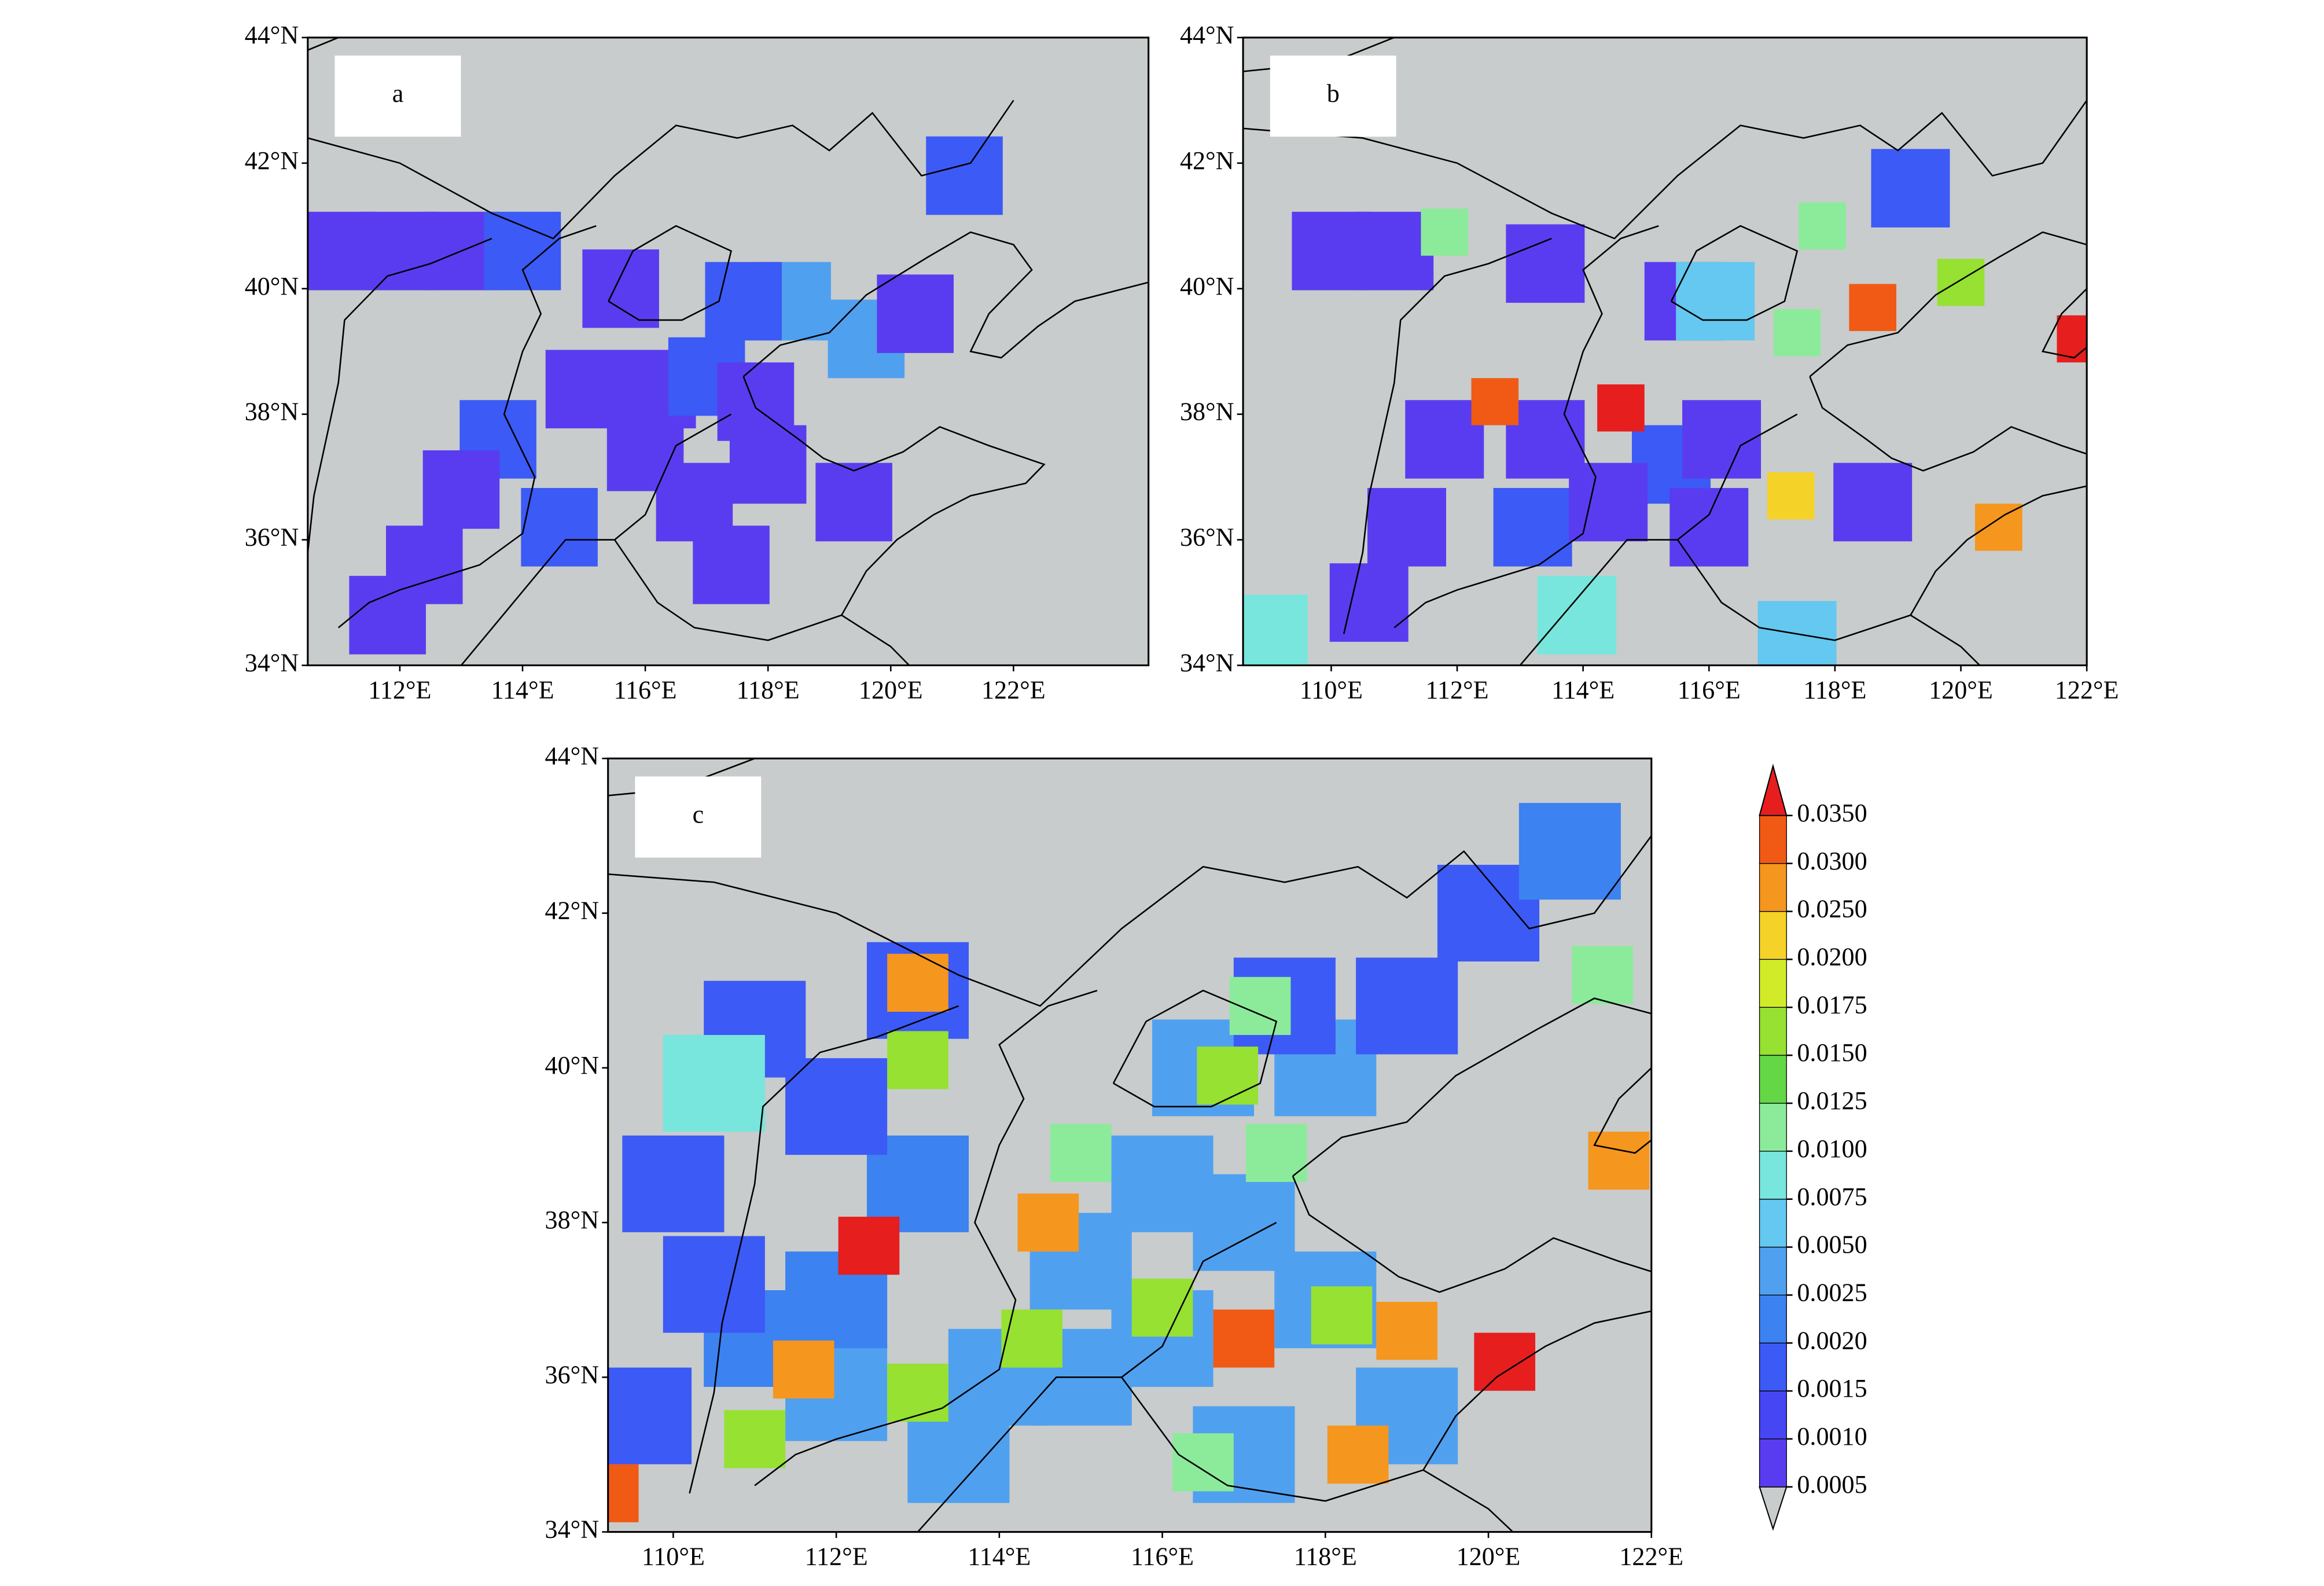 The image size is (2324, 1586). What do you see at coordinates (1832, 1484) in the screenshot?
I see `colorbar-tick-label: 0.0005` at bounding box center [1832, 1484].